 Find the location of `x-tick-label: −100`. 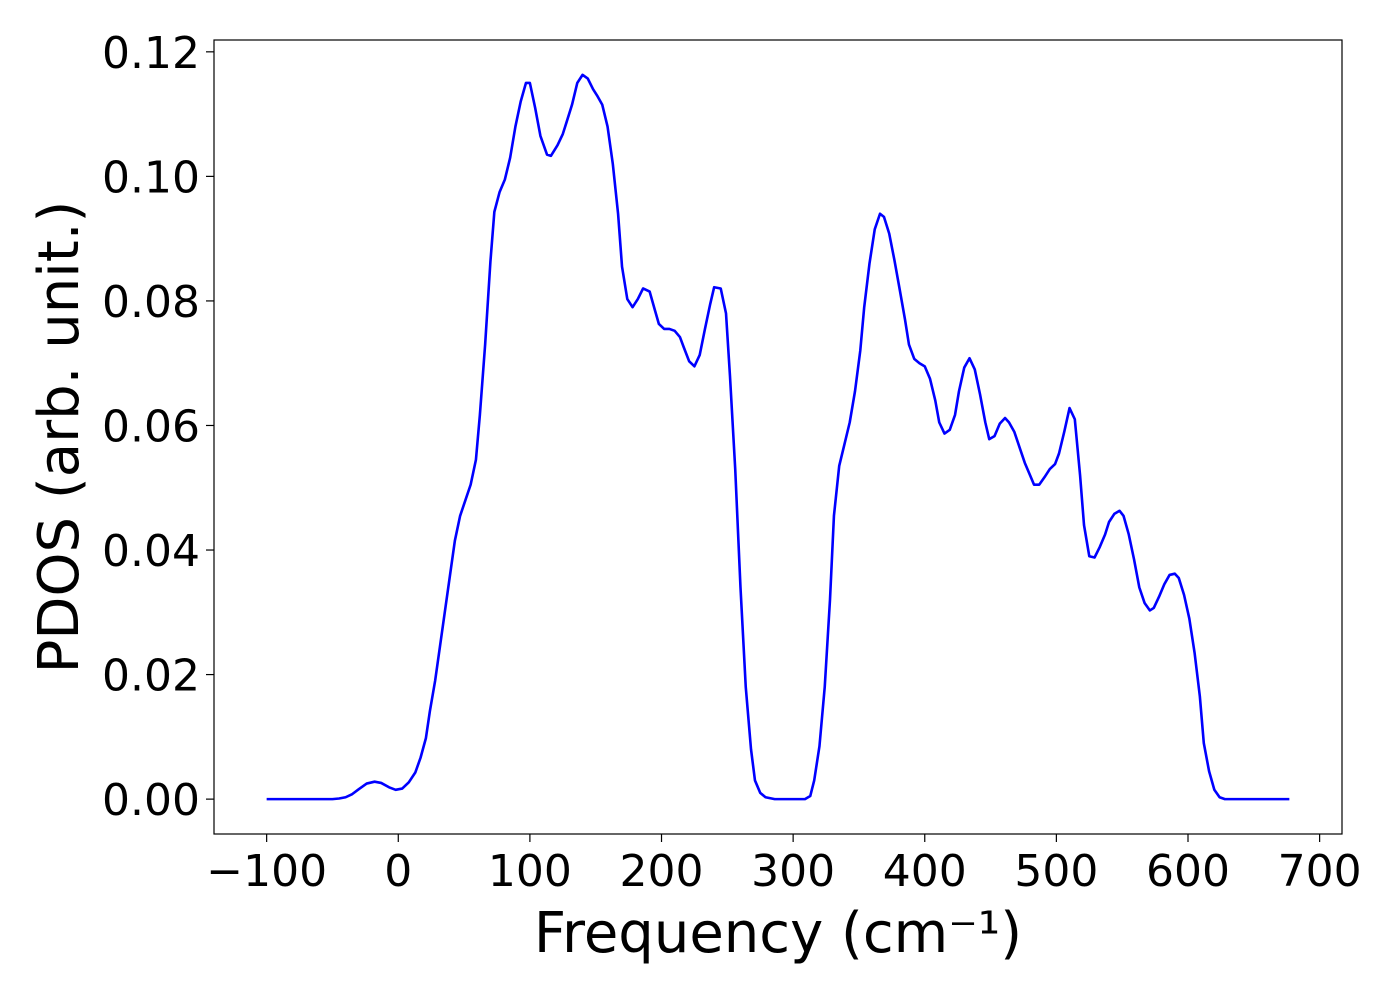

x-tick-label: −100 is located at coordinates (266, 871).